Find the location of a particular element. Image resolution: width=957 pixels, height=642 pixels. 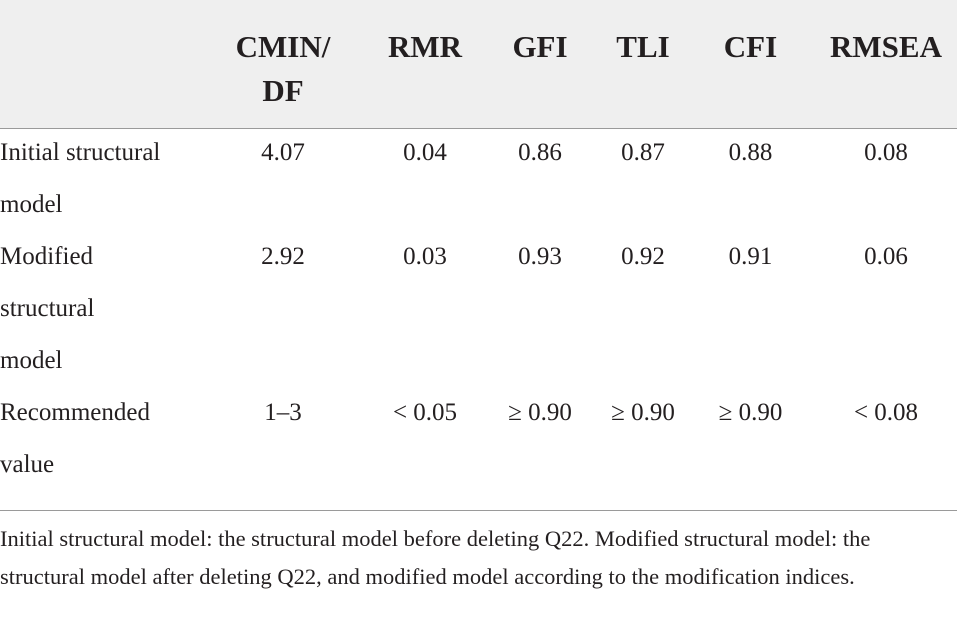

cell-cmin-df: 1–3 is located at coordinates (283, 412).